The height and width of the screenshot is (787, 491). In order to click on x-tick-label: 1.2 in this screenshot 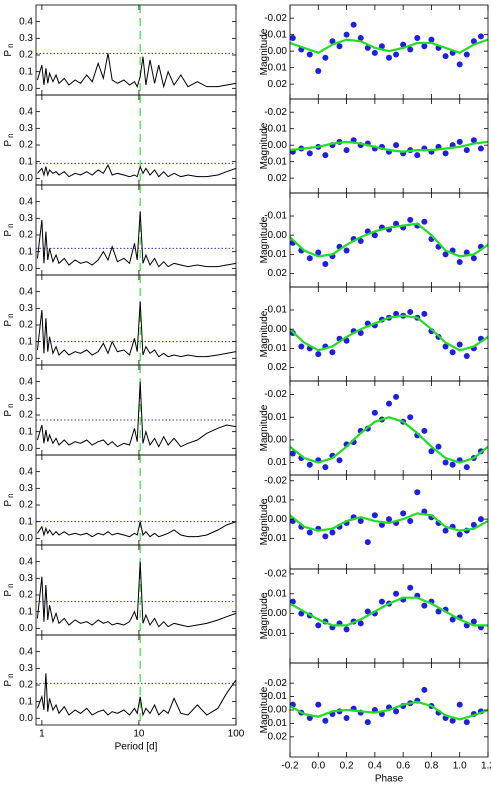, I will do `click(486, 766)`.